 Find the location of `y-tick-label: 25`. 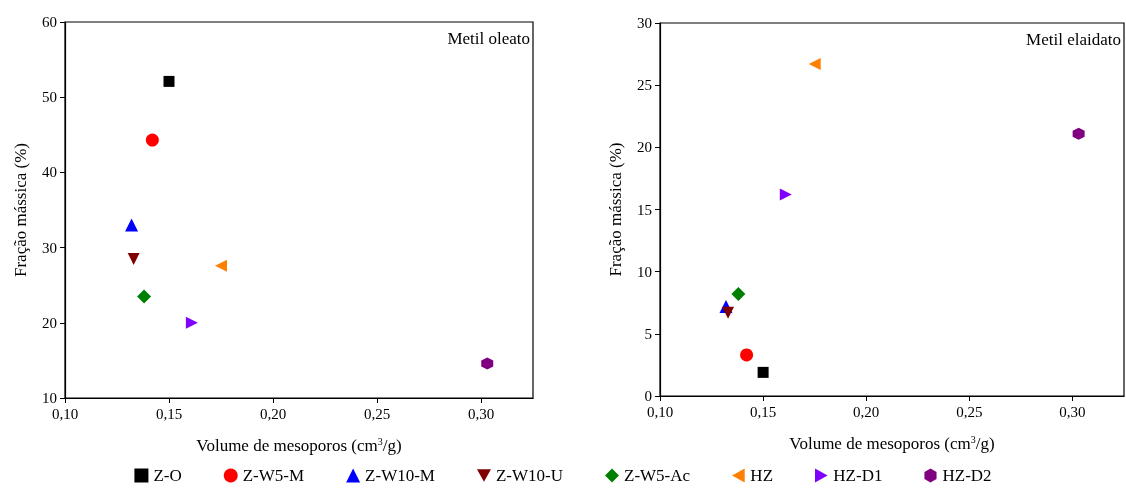

y-tick-label: 25 is located at coordinates (644, 85).